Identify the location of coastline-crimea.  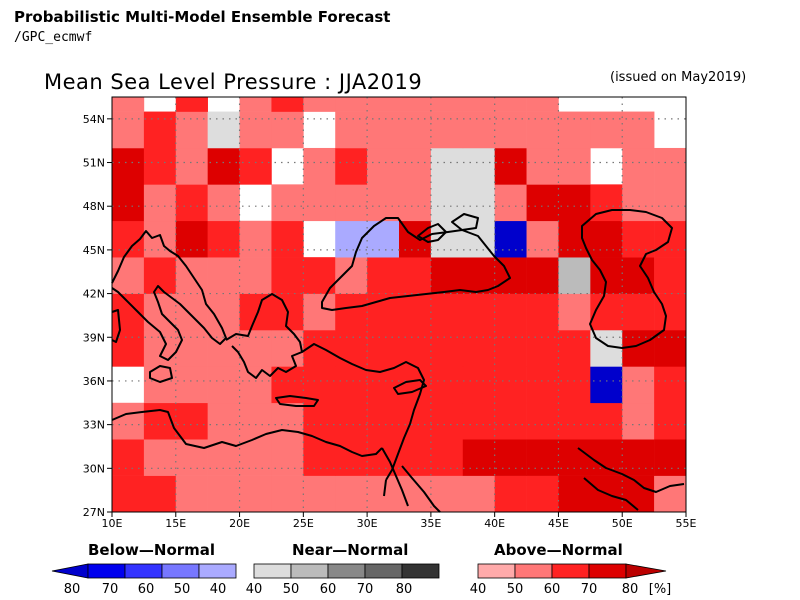
(432, 233).